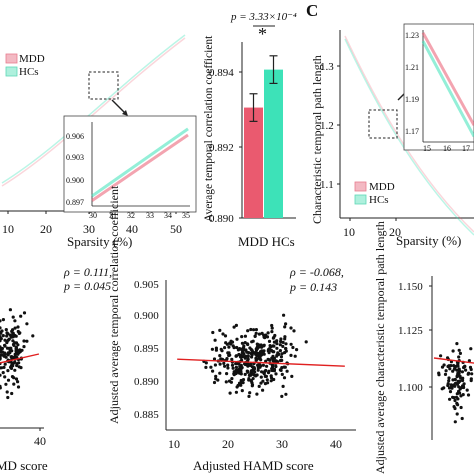 The image size is (474, 474). What do you see at coordinates (447, 148) in the screenshot?
I see `panel-c-inset-xtick-1: 16` at bounding box center [447, 148].